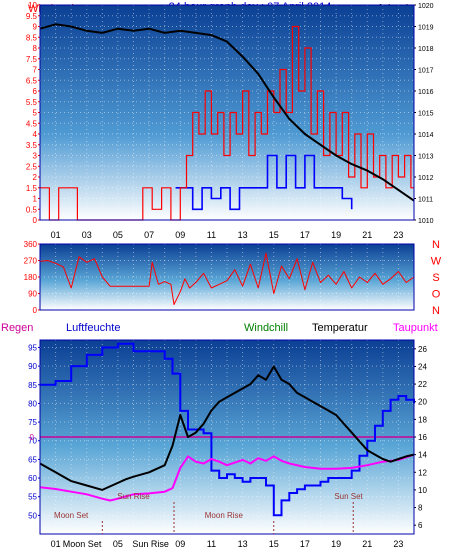 Image resolution: width=470 pixels, height=555 pixels. What do you see at coordinates (32, 188) in the screenshot?
I see `axis-tick-label: 1.5` at bounding box center [32, 188].